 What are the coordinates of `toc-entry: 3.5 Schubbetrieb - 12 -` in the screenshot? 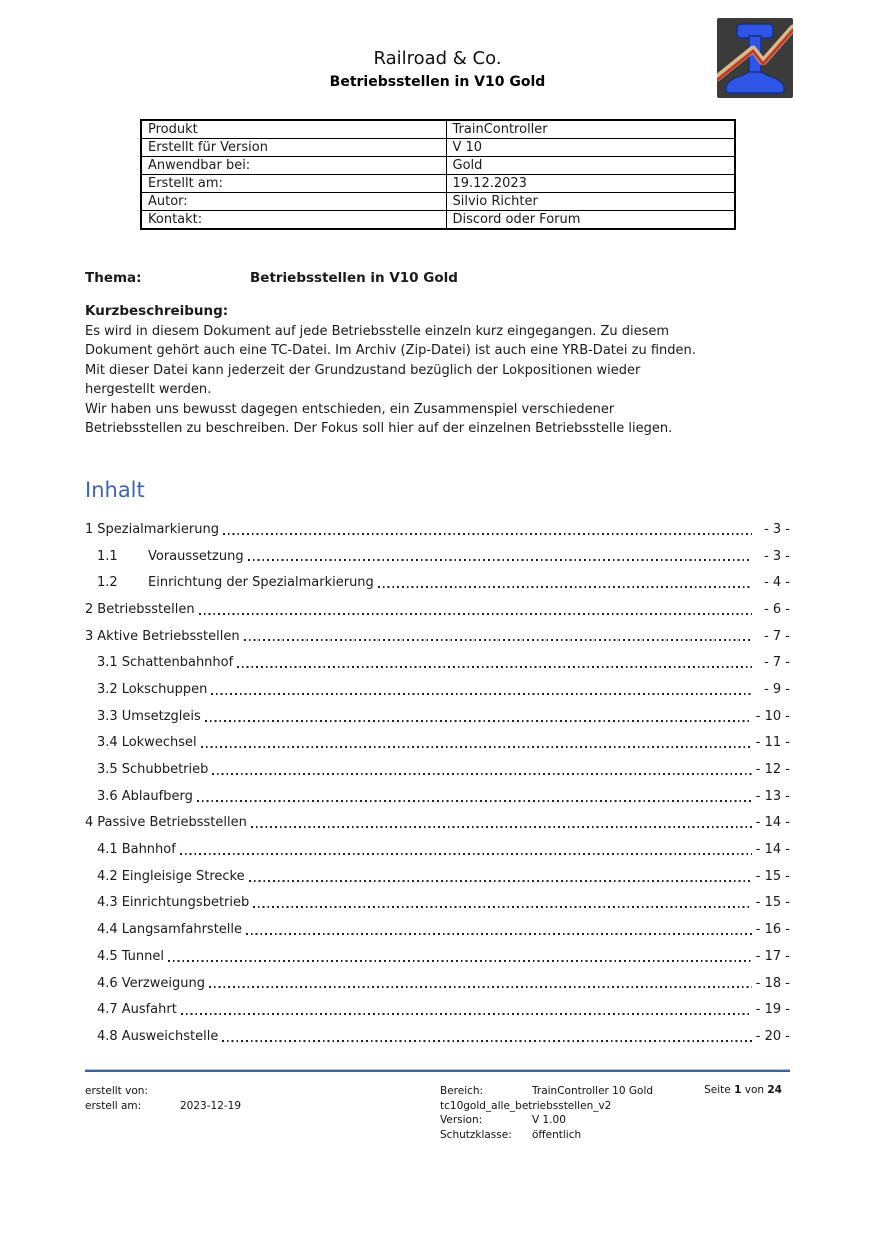 It's located at (437, 769).